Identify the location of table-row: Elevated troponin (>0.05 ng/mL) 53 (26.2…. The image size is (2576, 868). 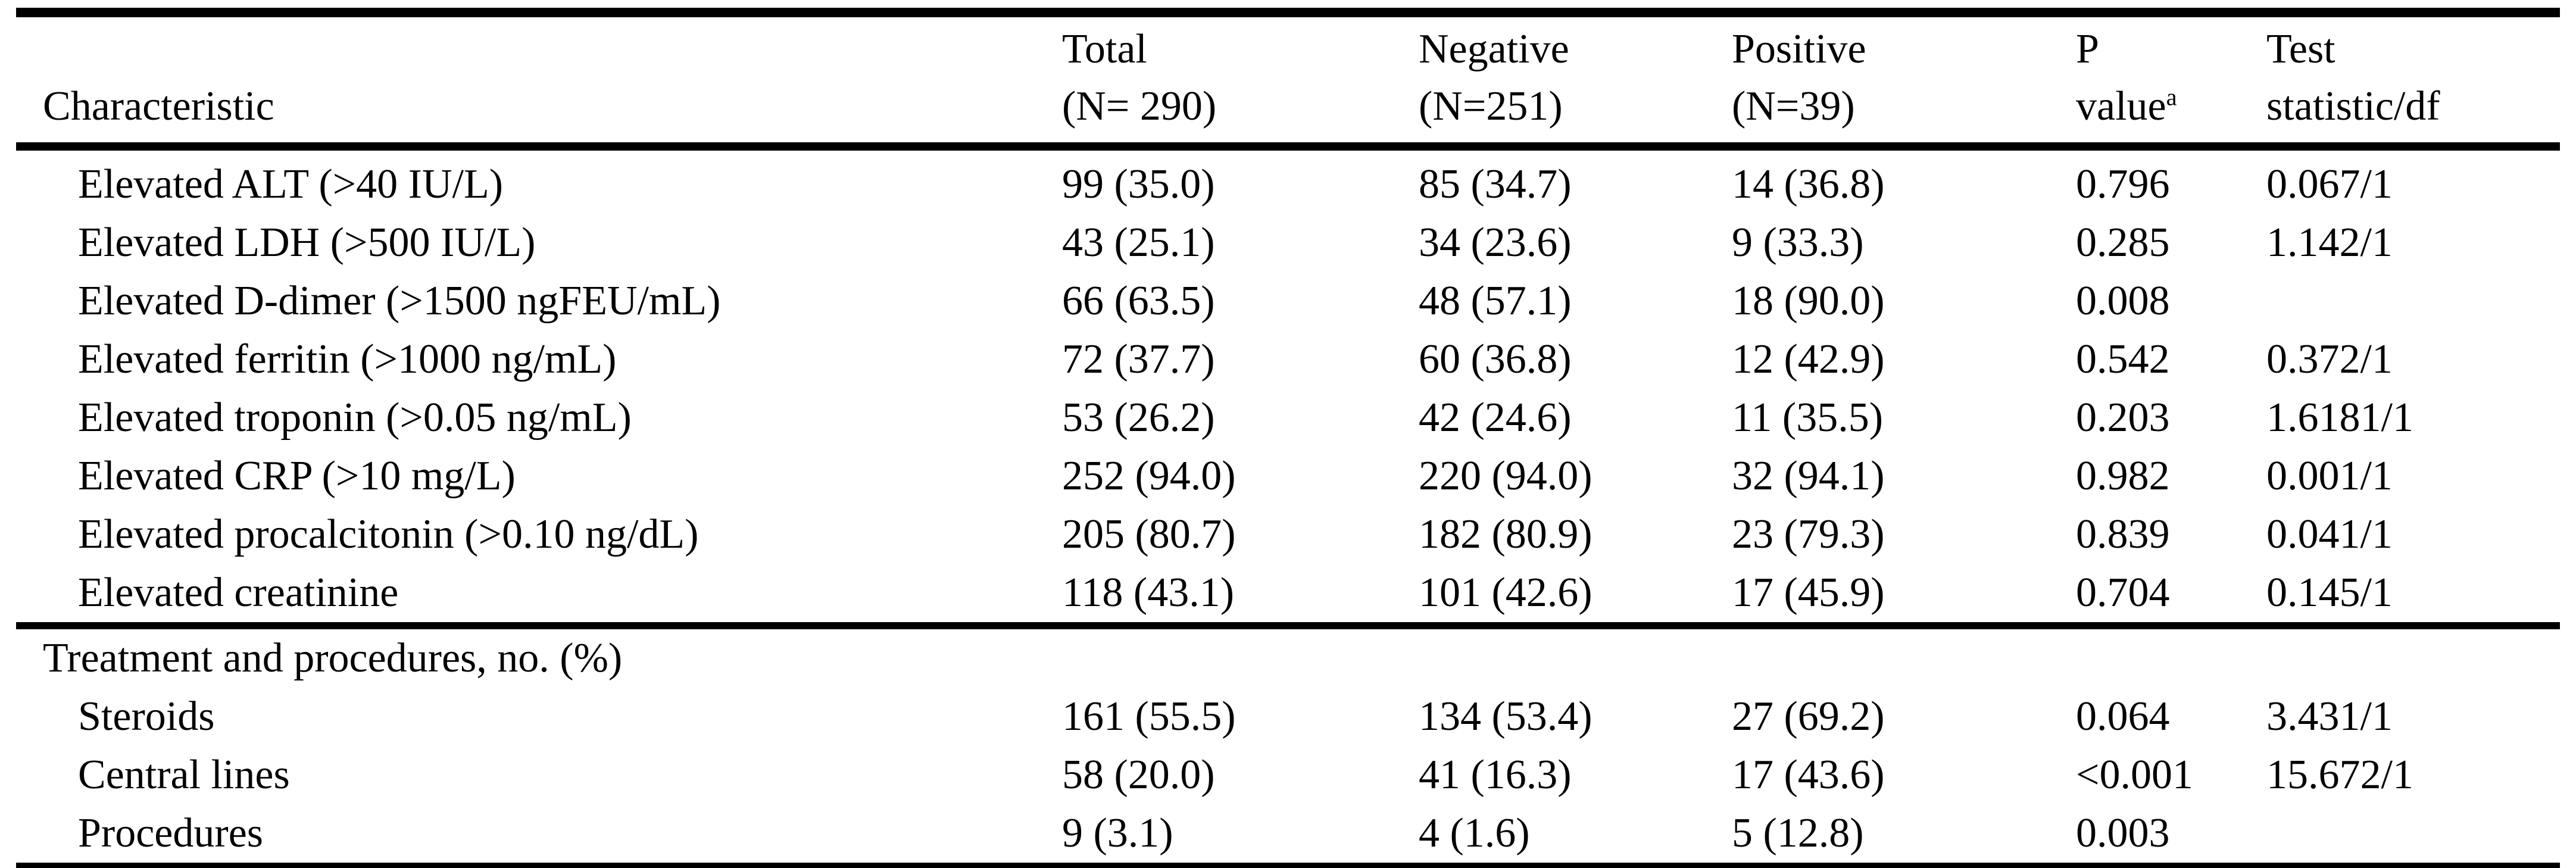
(1288, 418).